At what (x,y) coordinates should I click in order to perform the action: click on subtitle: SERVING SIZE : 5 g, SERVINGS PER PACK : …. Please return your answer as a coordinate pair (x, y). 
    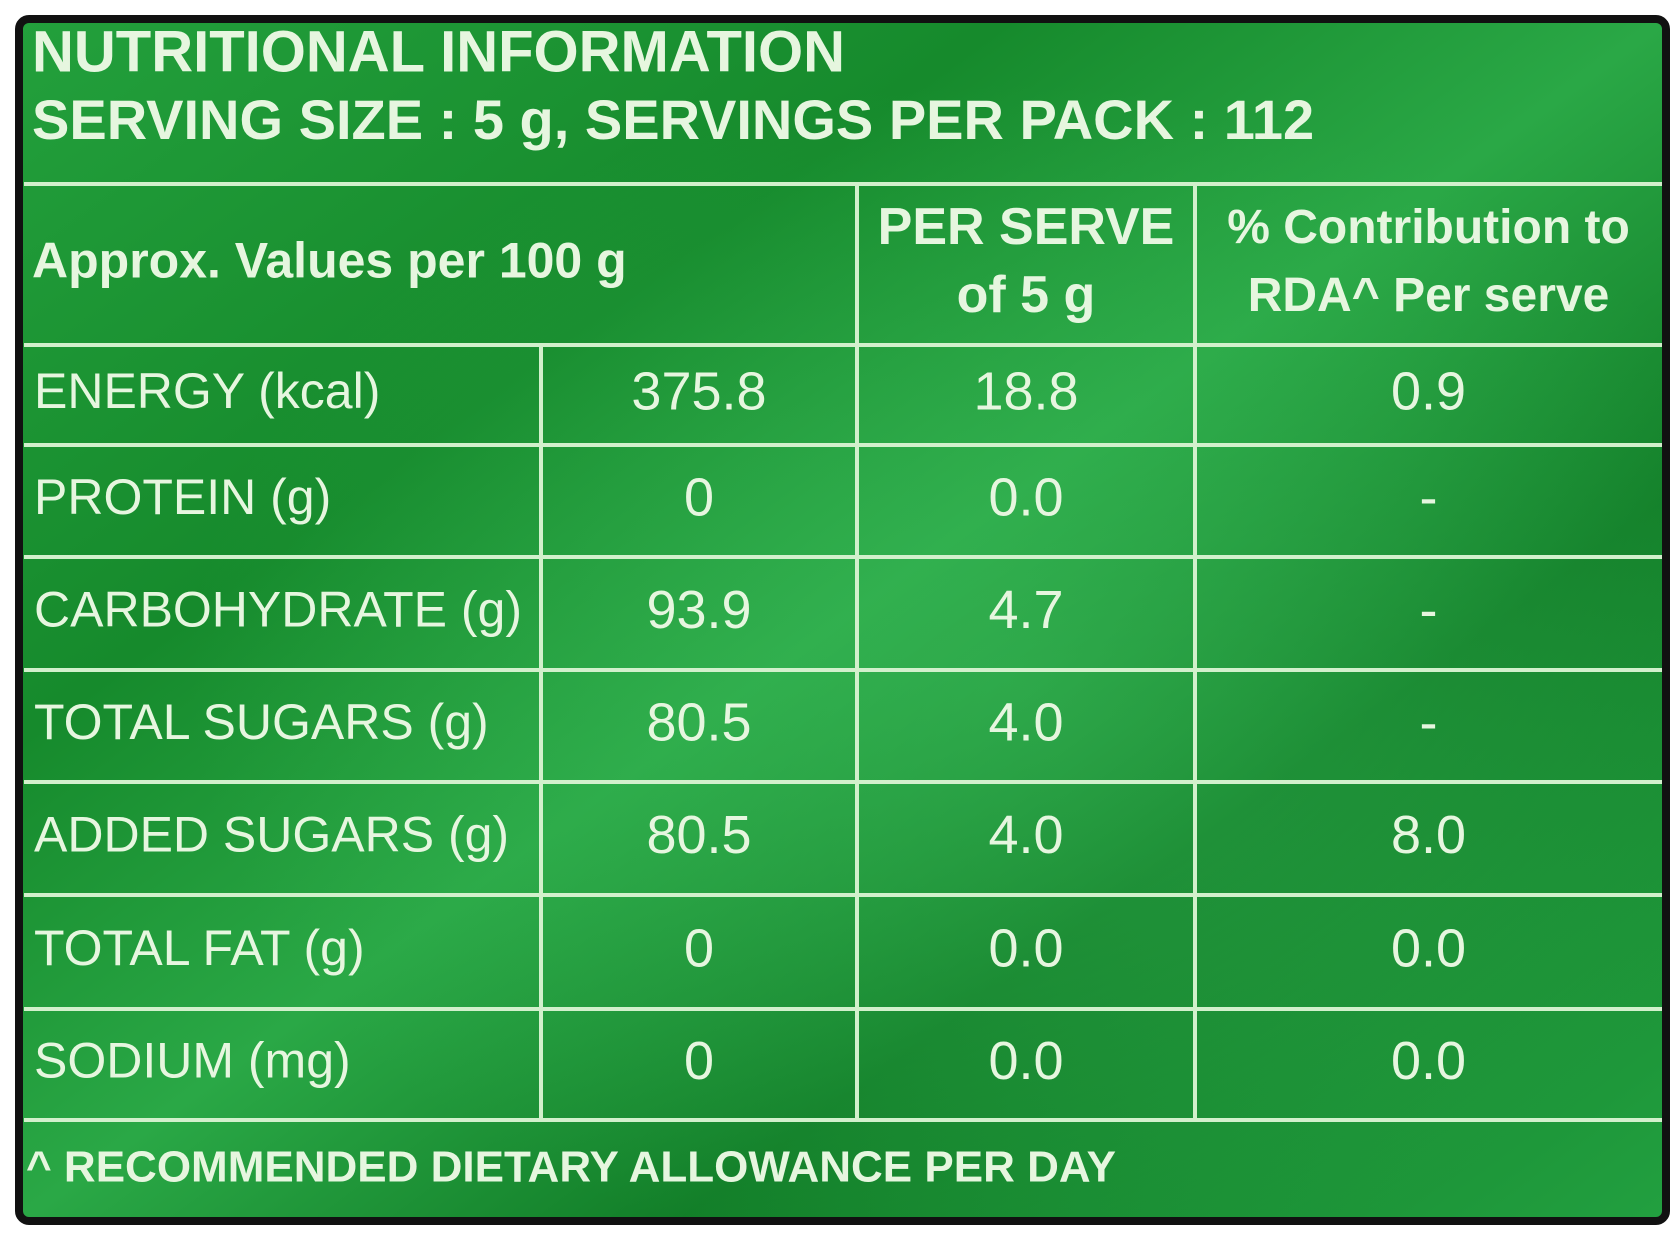
    Looking at the image, I should click on (673, 119).